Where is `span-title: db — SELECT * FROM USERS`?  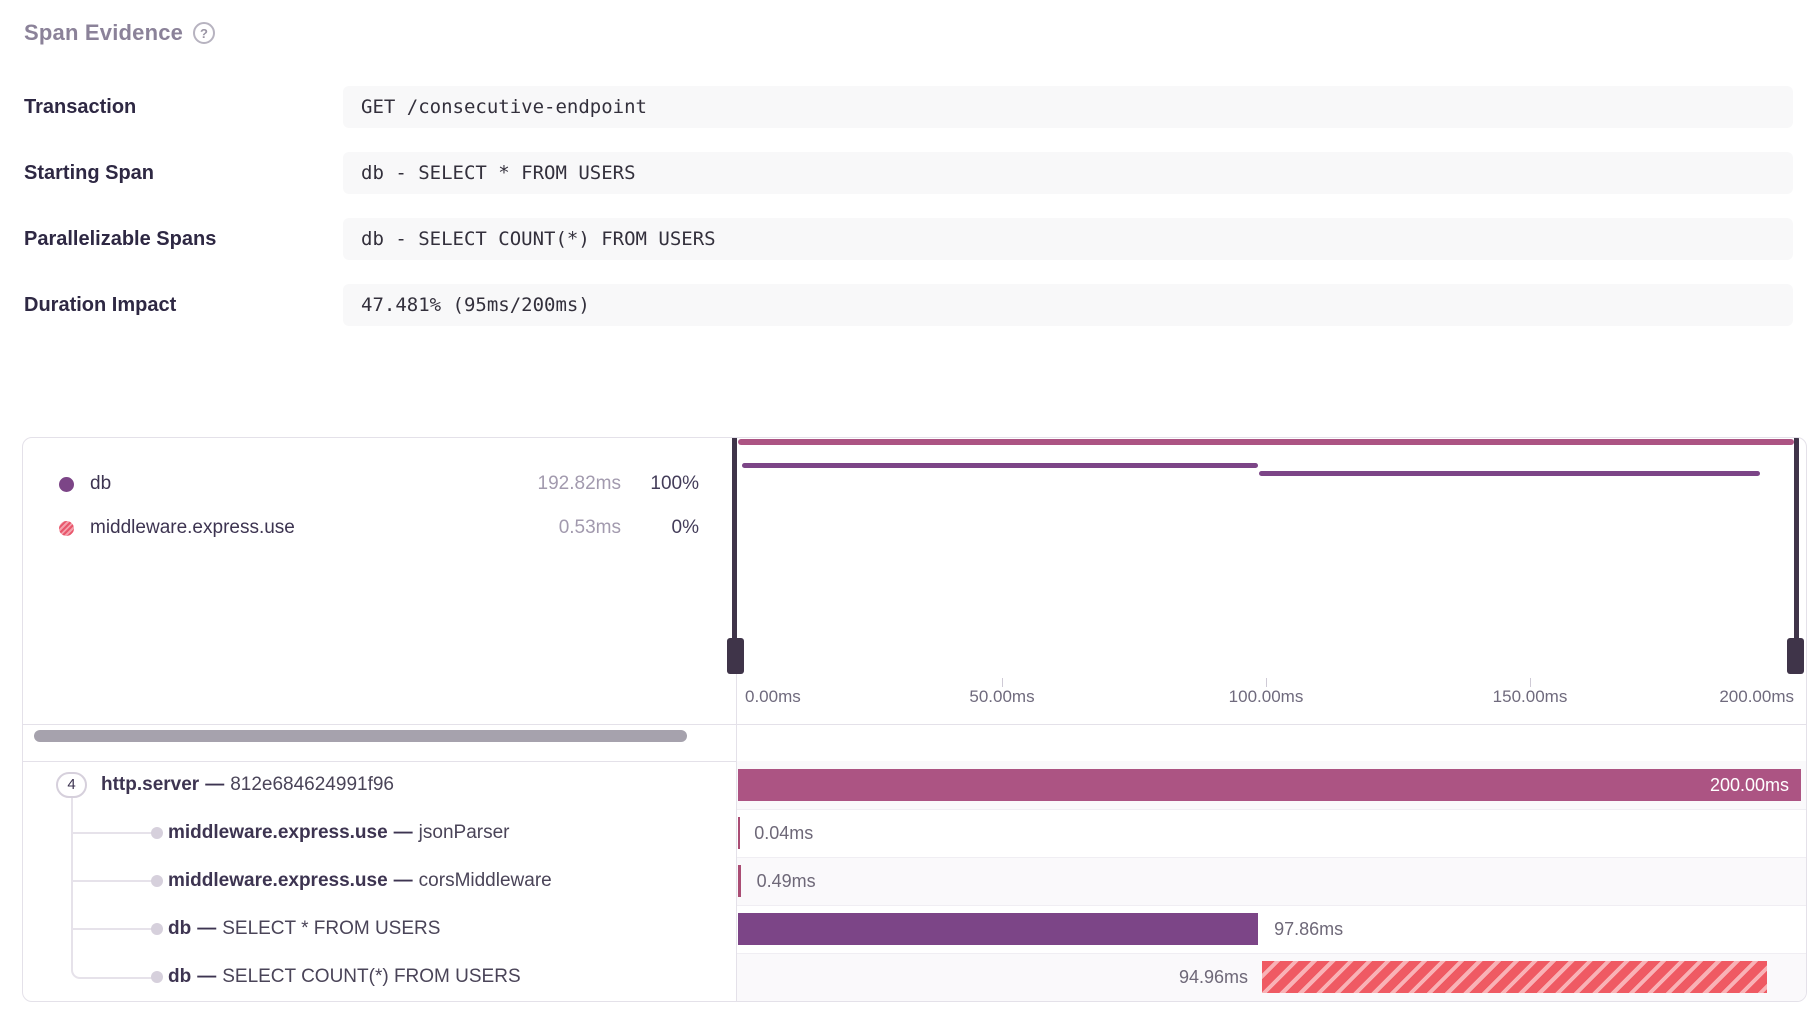
span-title: db — SELECT * FROM USERS is located at coordinates (304, 929).